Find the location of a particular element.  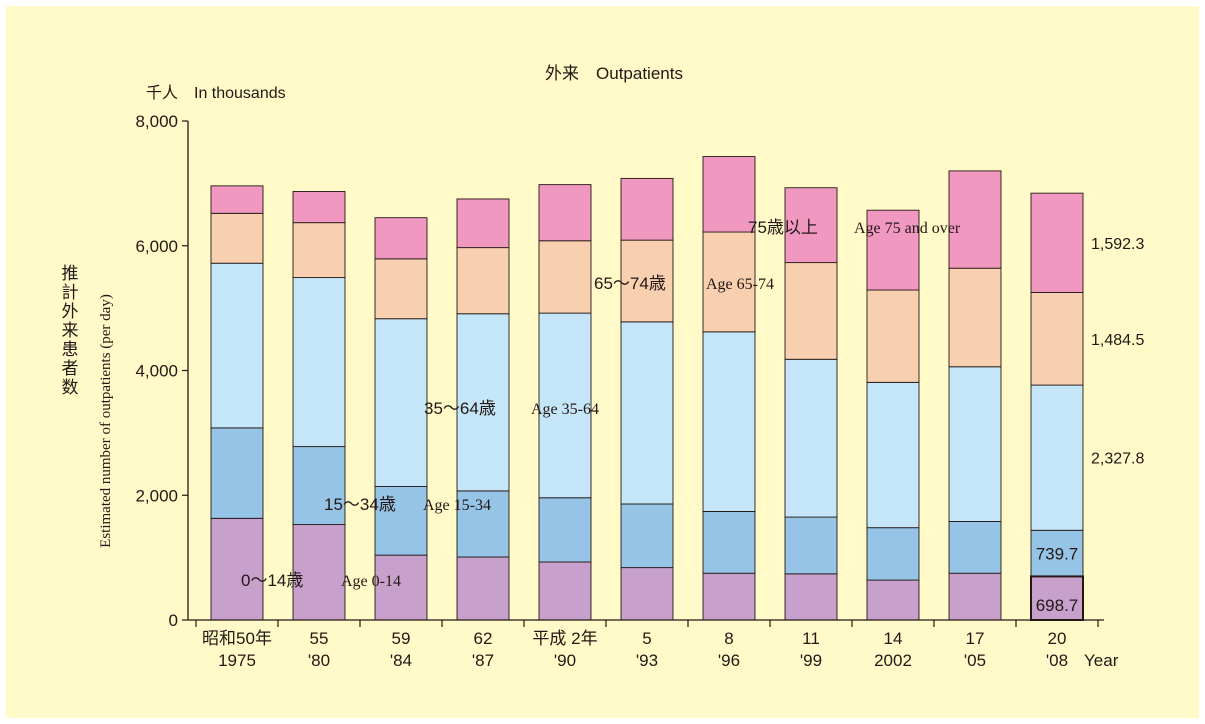

x-tick-label-year: 1975 is located at coordinates (237, 660).